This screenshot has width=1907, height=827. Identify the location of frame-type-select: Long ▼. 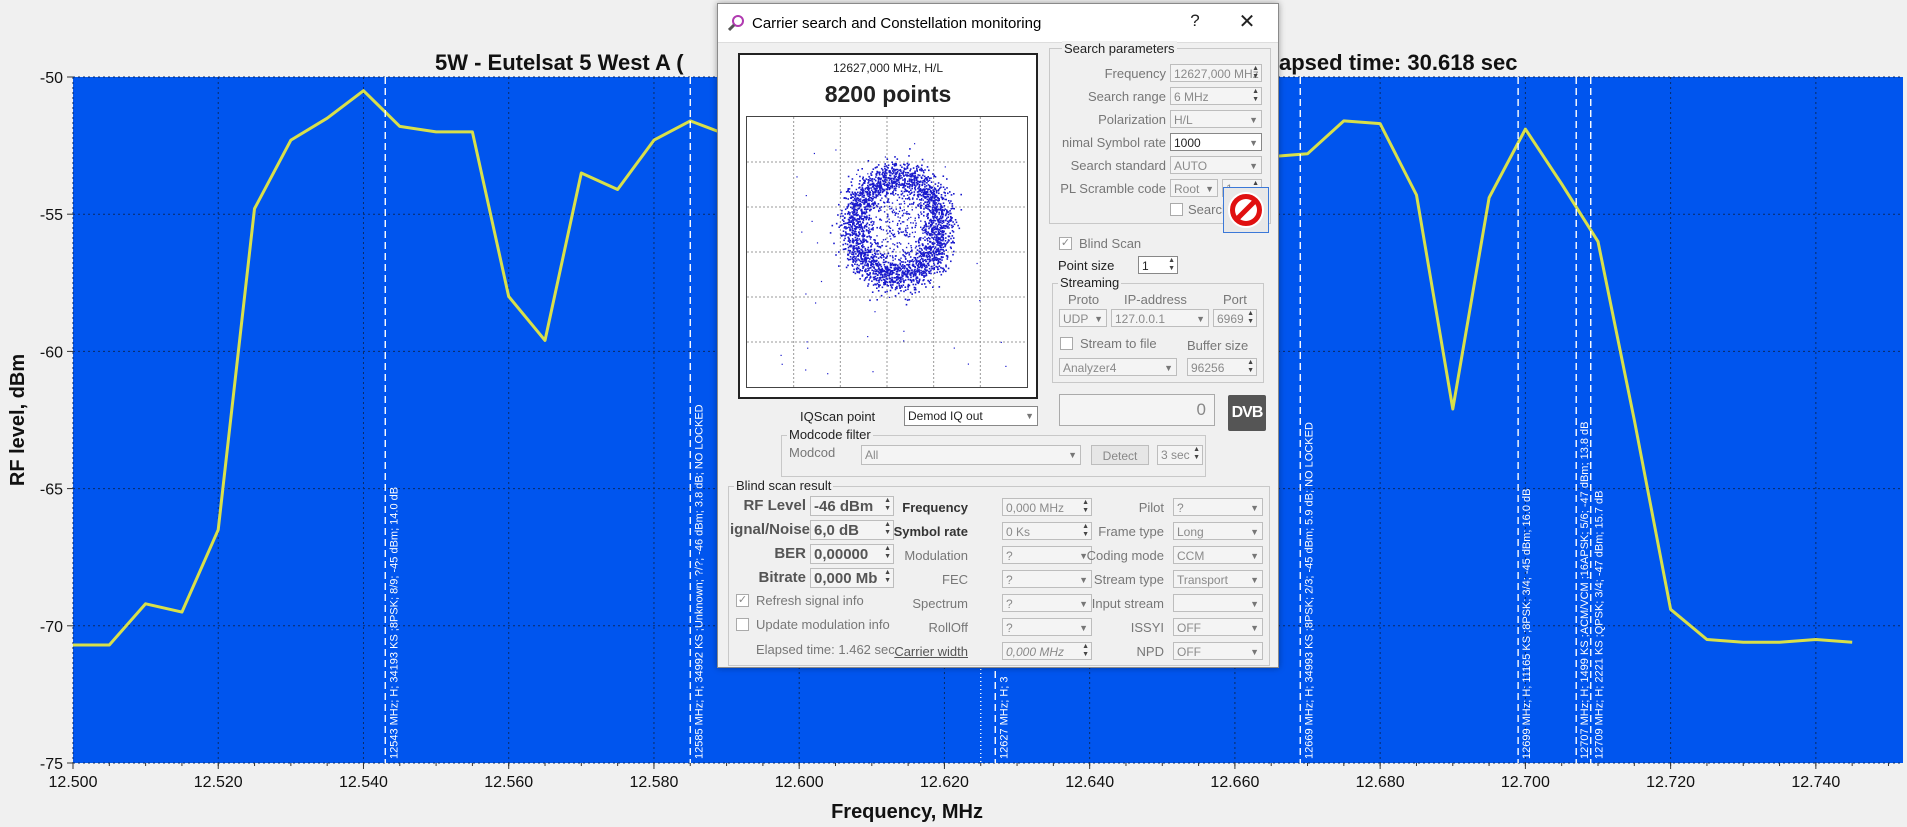
(1218, 531).